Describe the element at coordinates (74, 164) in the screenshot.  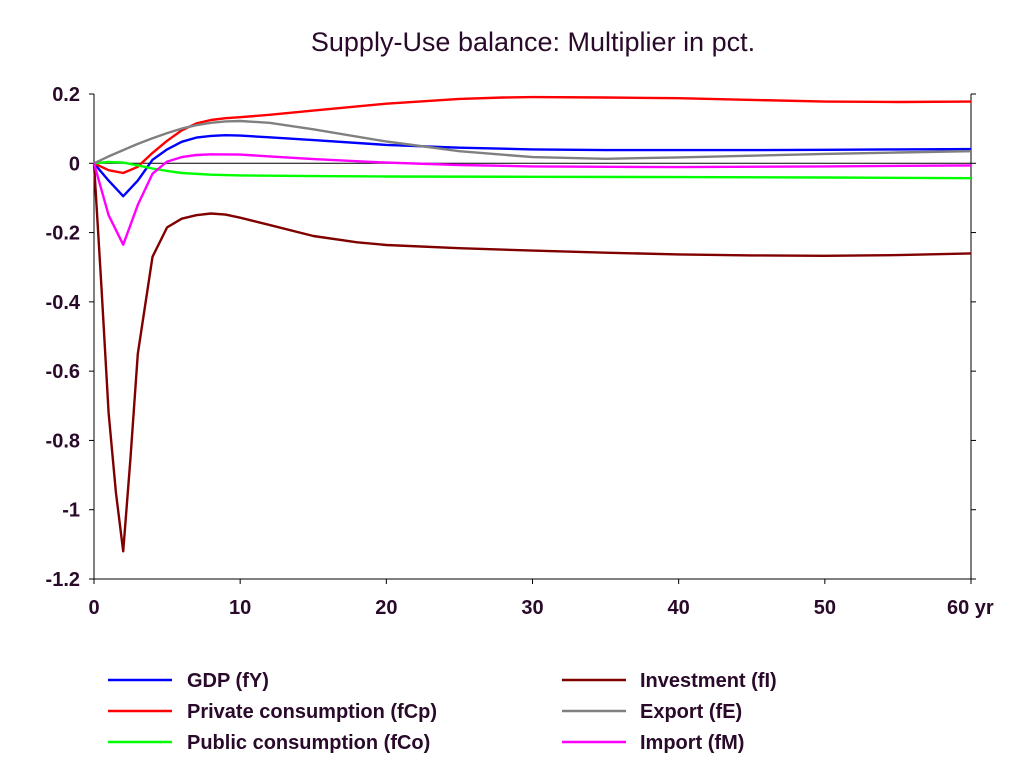
I see `y-tick-label: 0` at that location.